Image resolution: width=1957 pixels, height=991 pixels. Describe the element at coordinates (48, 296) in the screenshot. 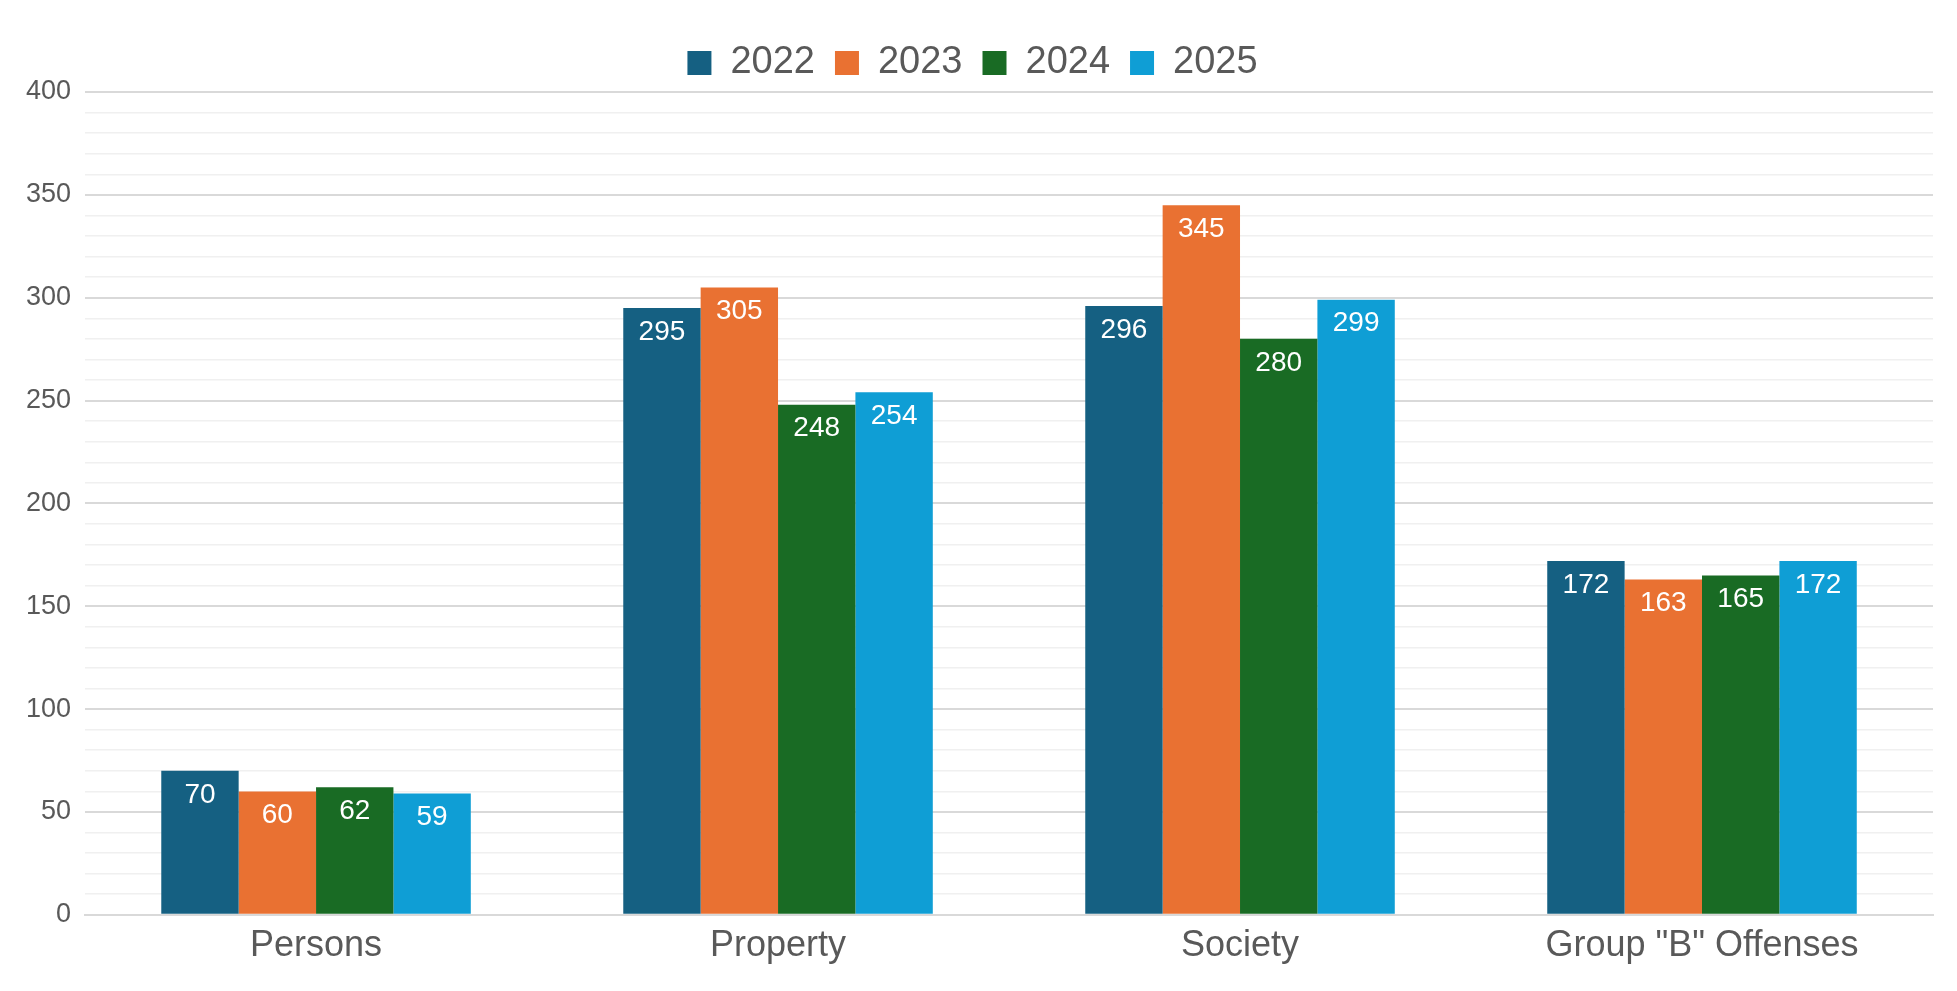

I see `y-tick-label: 300` at that location.